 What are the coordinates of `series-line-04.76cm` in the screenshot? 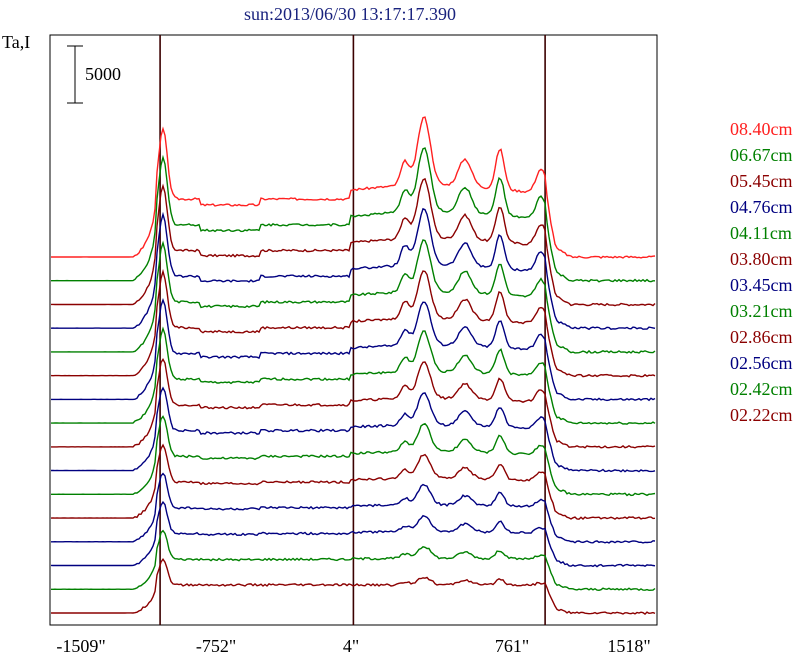 It's located at (353, 269).